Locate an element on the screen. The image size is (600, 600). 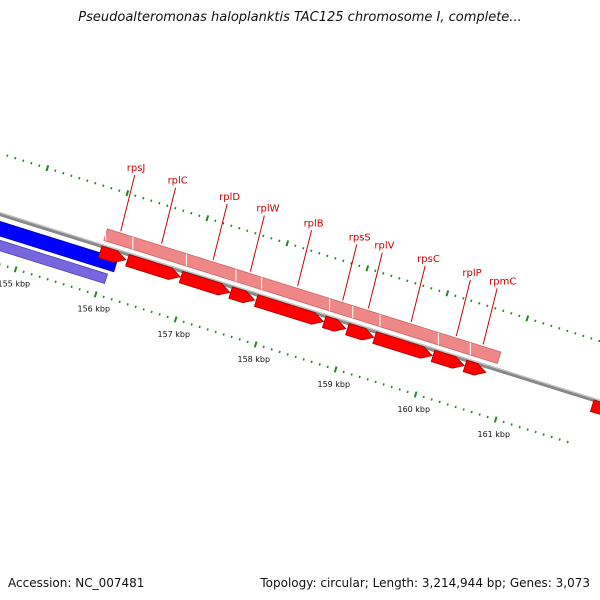
scale-label: 160 kbp is located at coordinates (413, 409).